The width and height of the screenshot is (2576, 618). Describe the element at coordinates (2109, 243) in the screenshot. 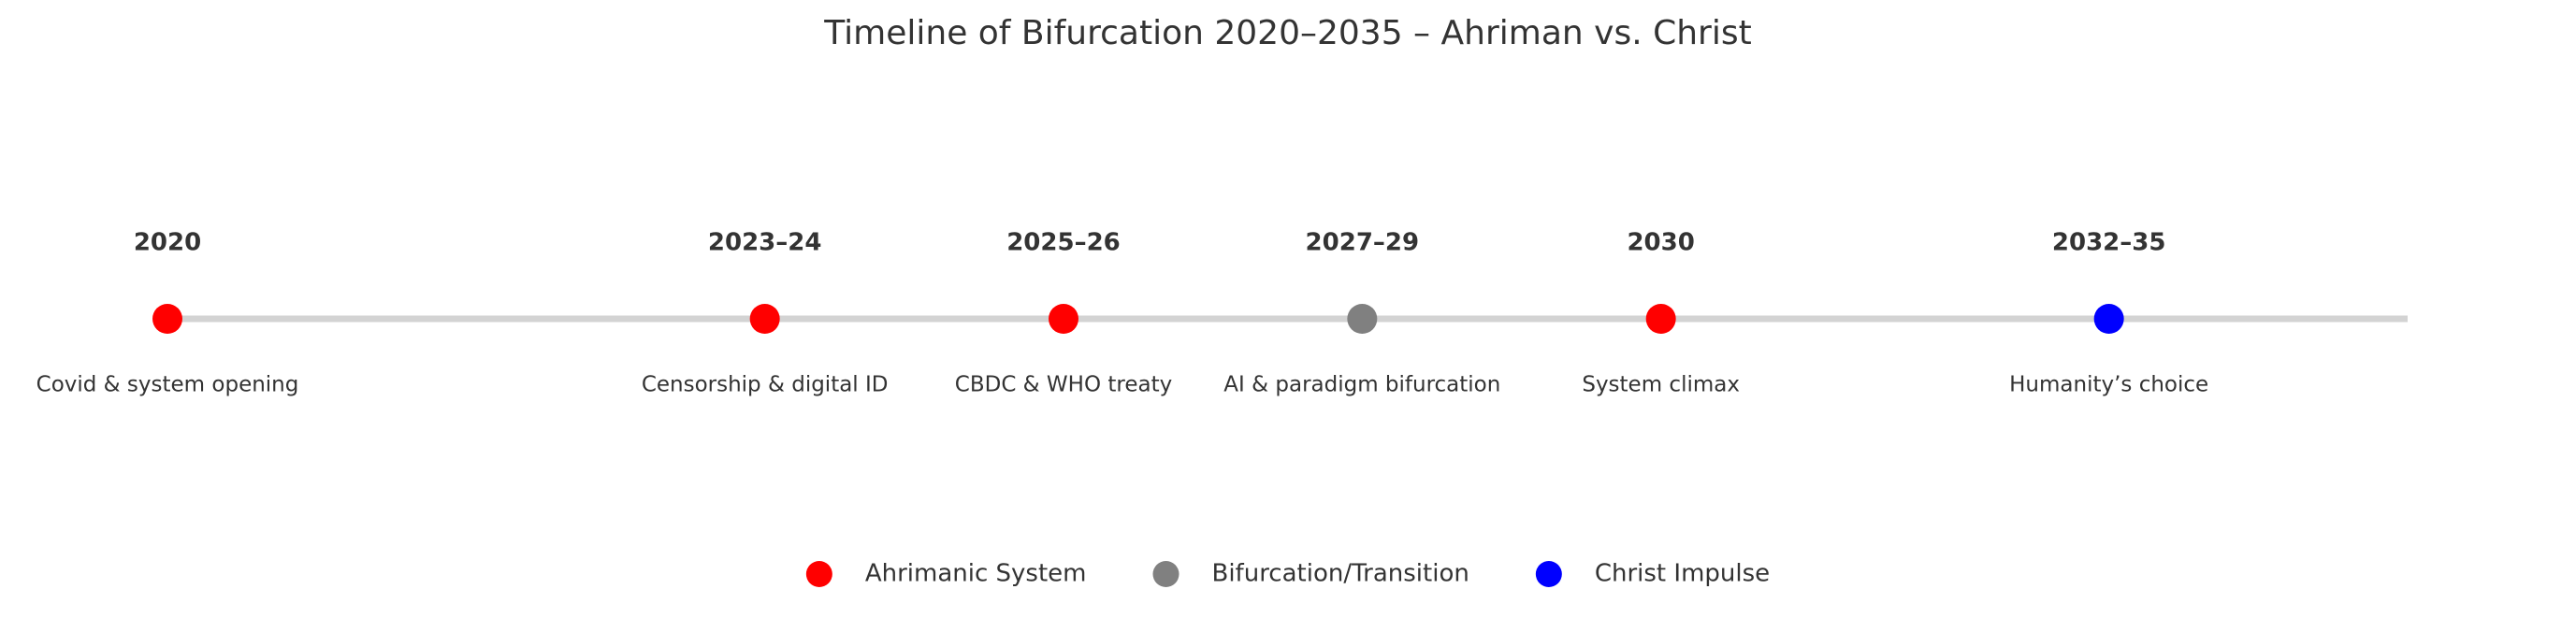

I see `event-year: 2032–35` at that location.